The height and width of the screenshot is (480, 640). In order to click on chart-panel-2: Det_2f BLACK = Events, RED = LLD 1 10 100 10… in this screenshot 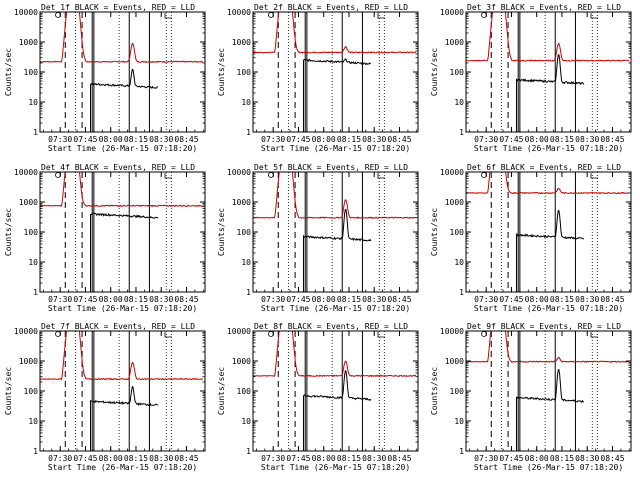, I will do `click(318, 78)`.